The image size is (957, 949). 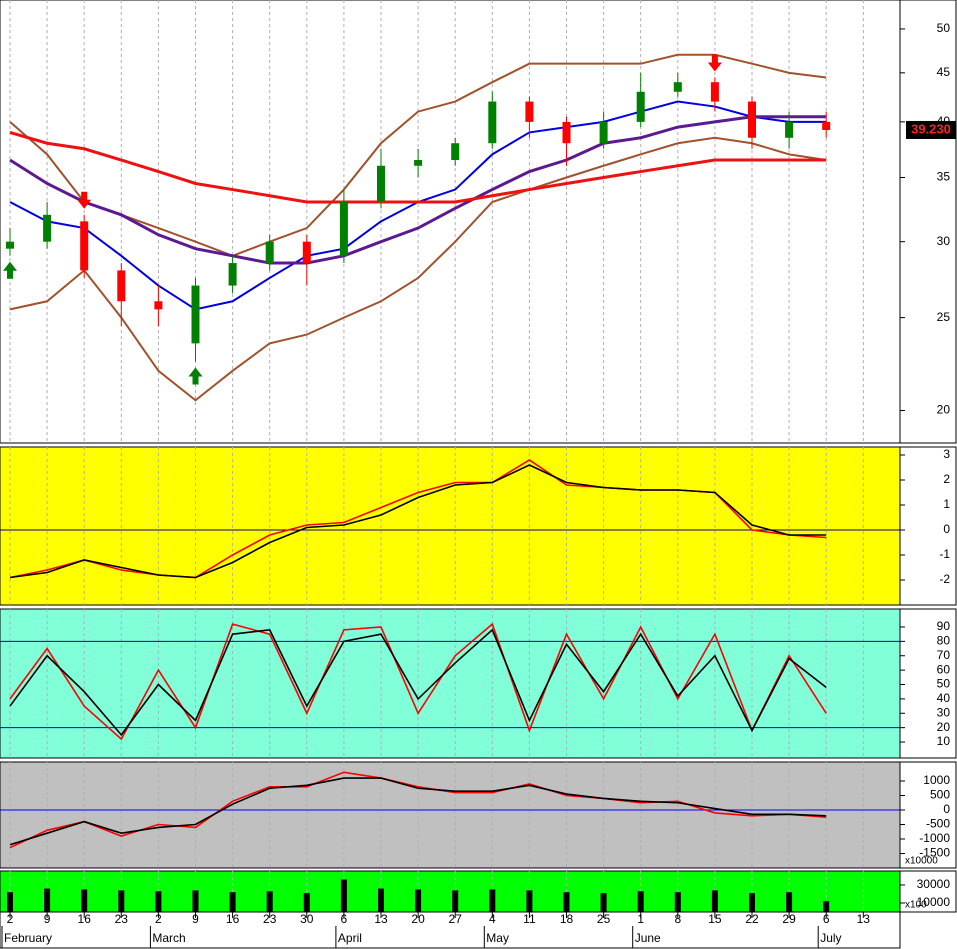 I want to click on x-tick-label: 15, so click(x=715, y=919).